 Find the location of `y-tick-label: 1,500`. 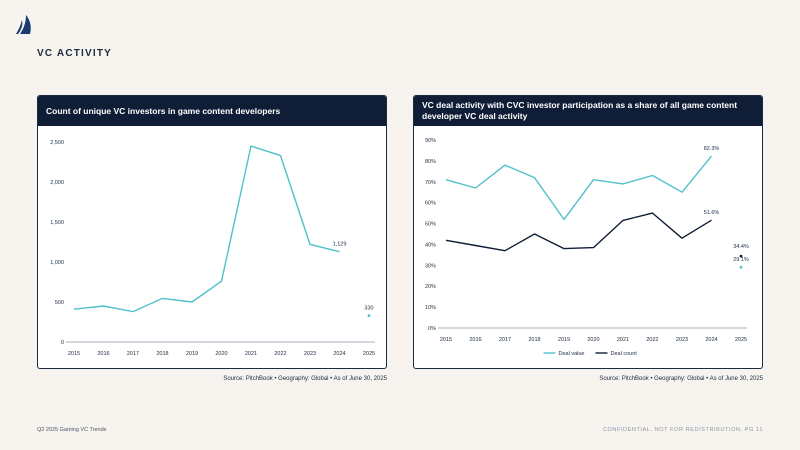

y-tick-label: 1,500 is located at coordinates (57, 223).